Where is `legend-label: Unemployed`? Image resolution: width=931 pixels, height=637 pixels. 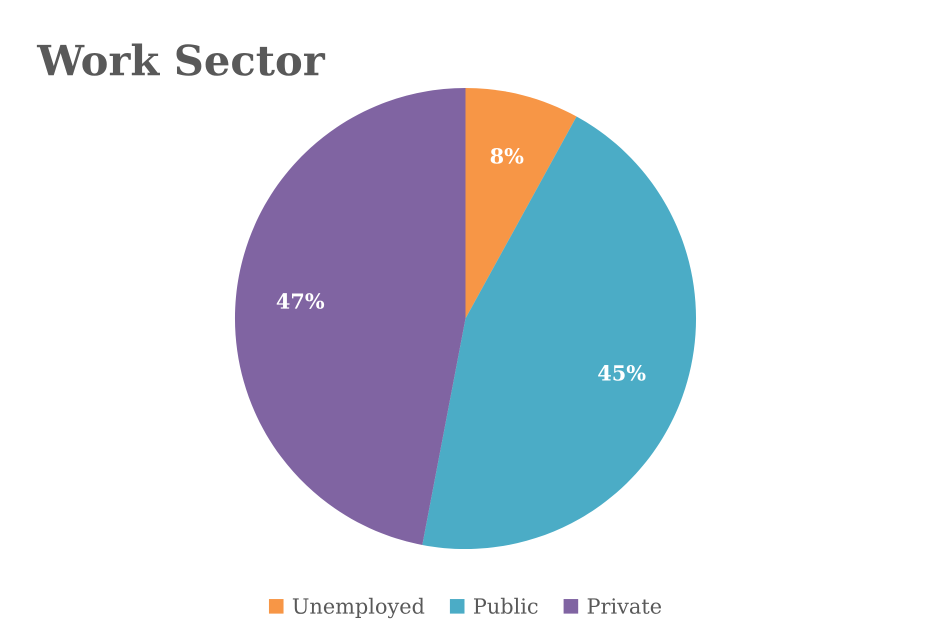
legend-label: Unemployed is located at coordinates (358, 608).